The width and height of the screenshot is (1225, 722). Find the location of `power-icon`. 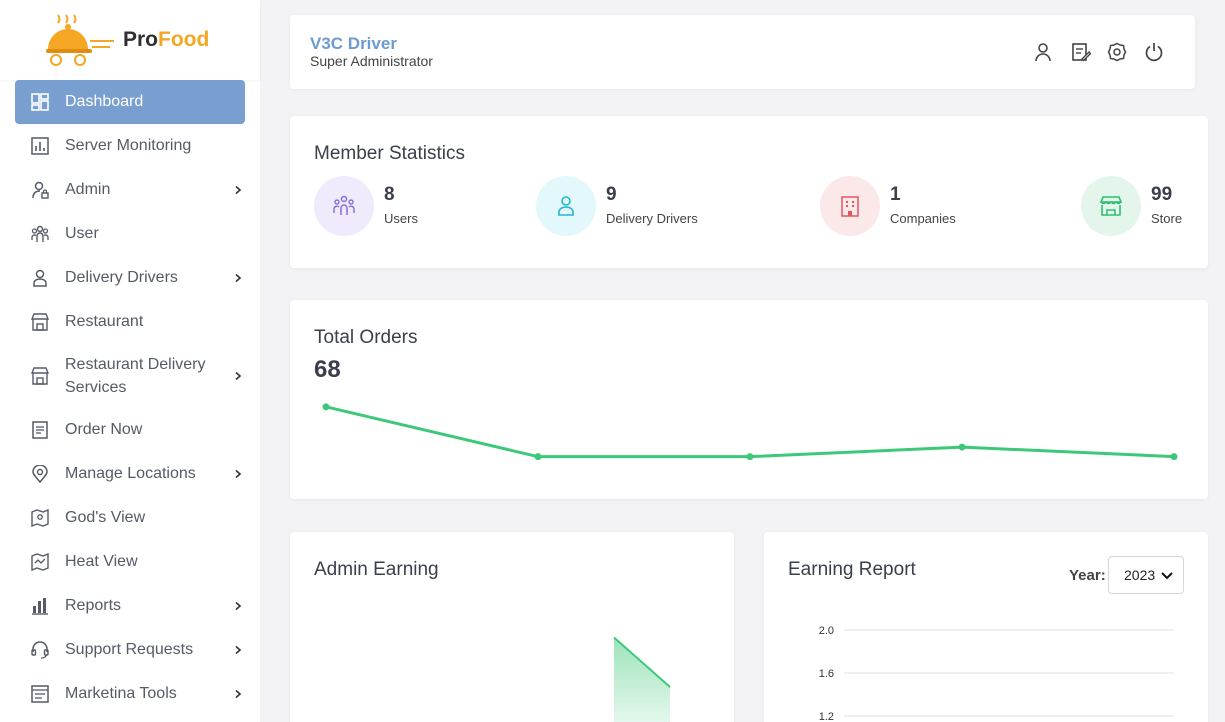

power-icon is located at coordinates (1154, 52).